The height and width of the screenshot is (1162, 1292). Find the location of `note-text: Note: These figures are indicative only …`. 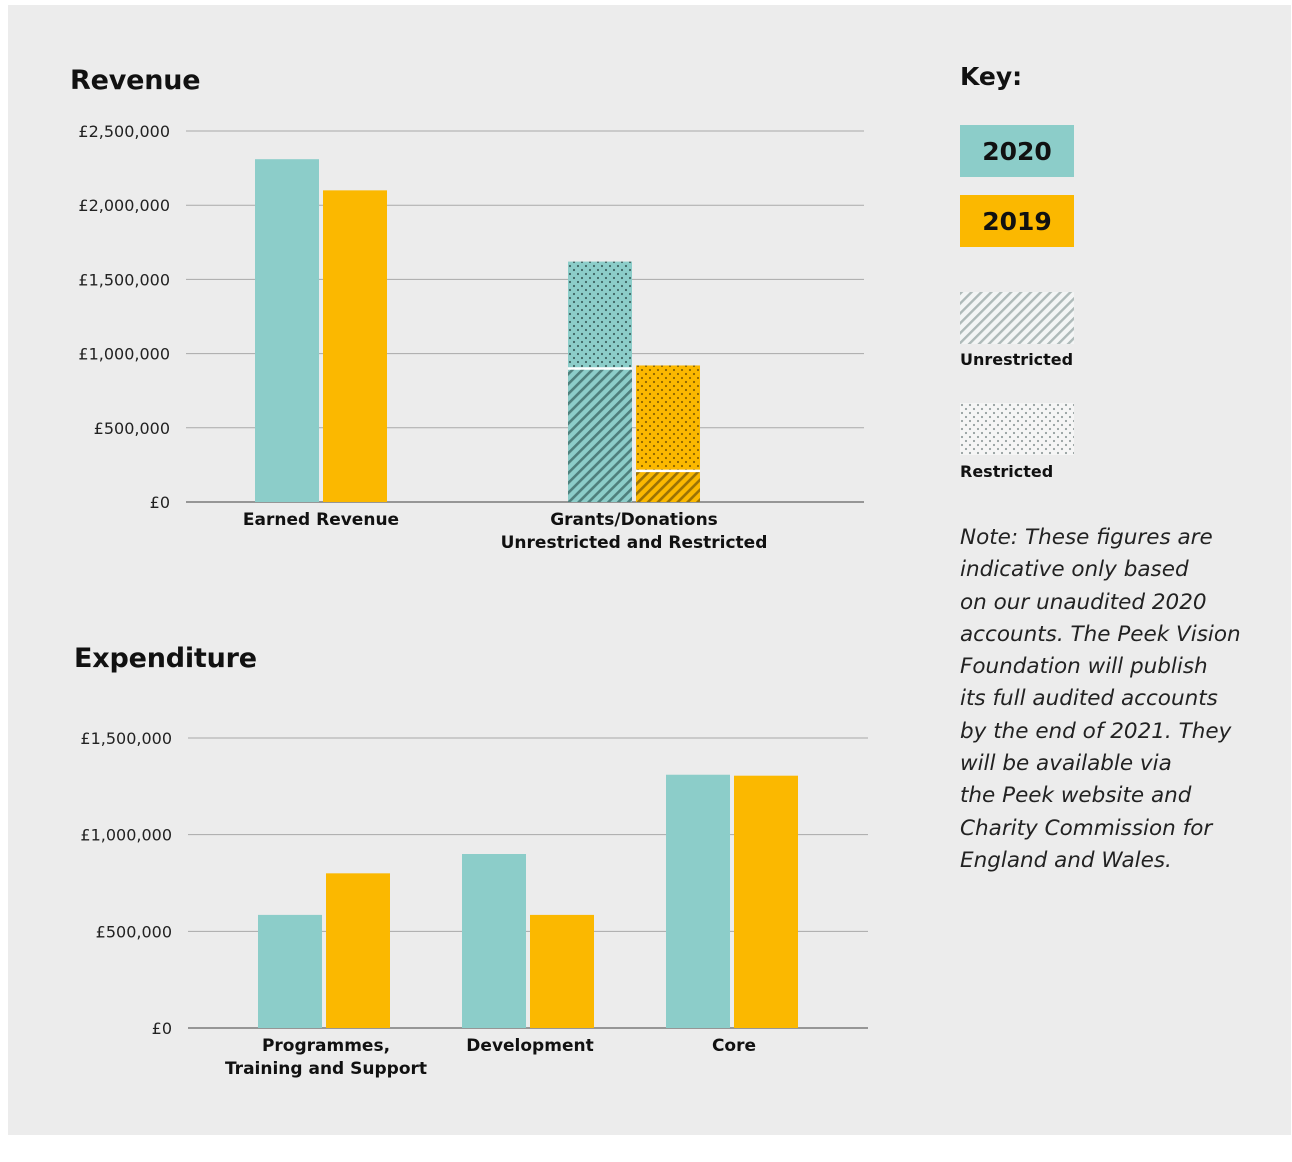

note-text: Note: These figures are indicative only … is located at coordinates (1100, 699).